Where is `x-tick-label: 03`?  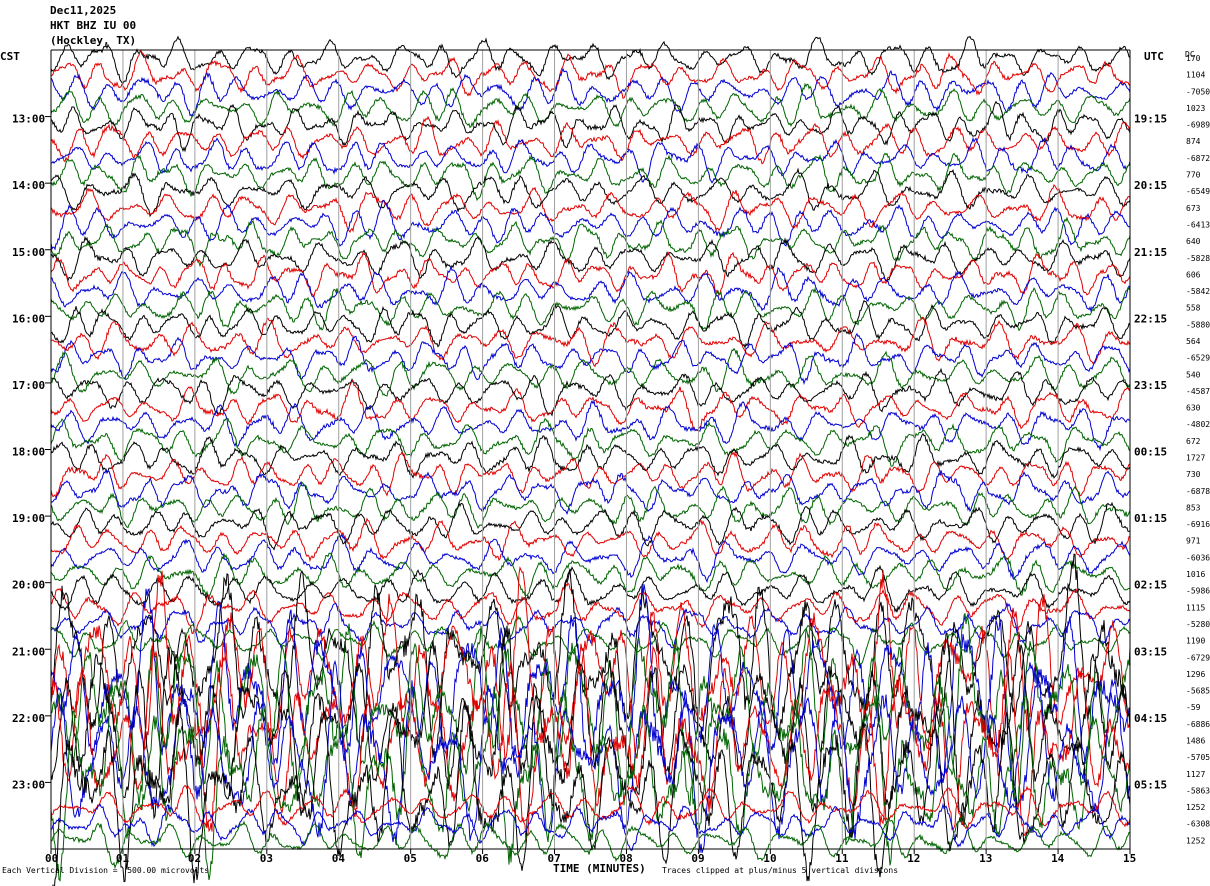 x-tick-label: 03 is located at coordinates (266, 858).